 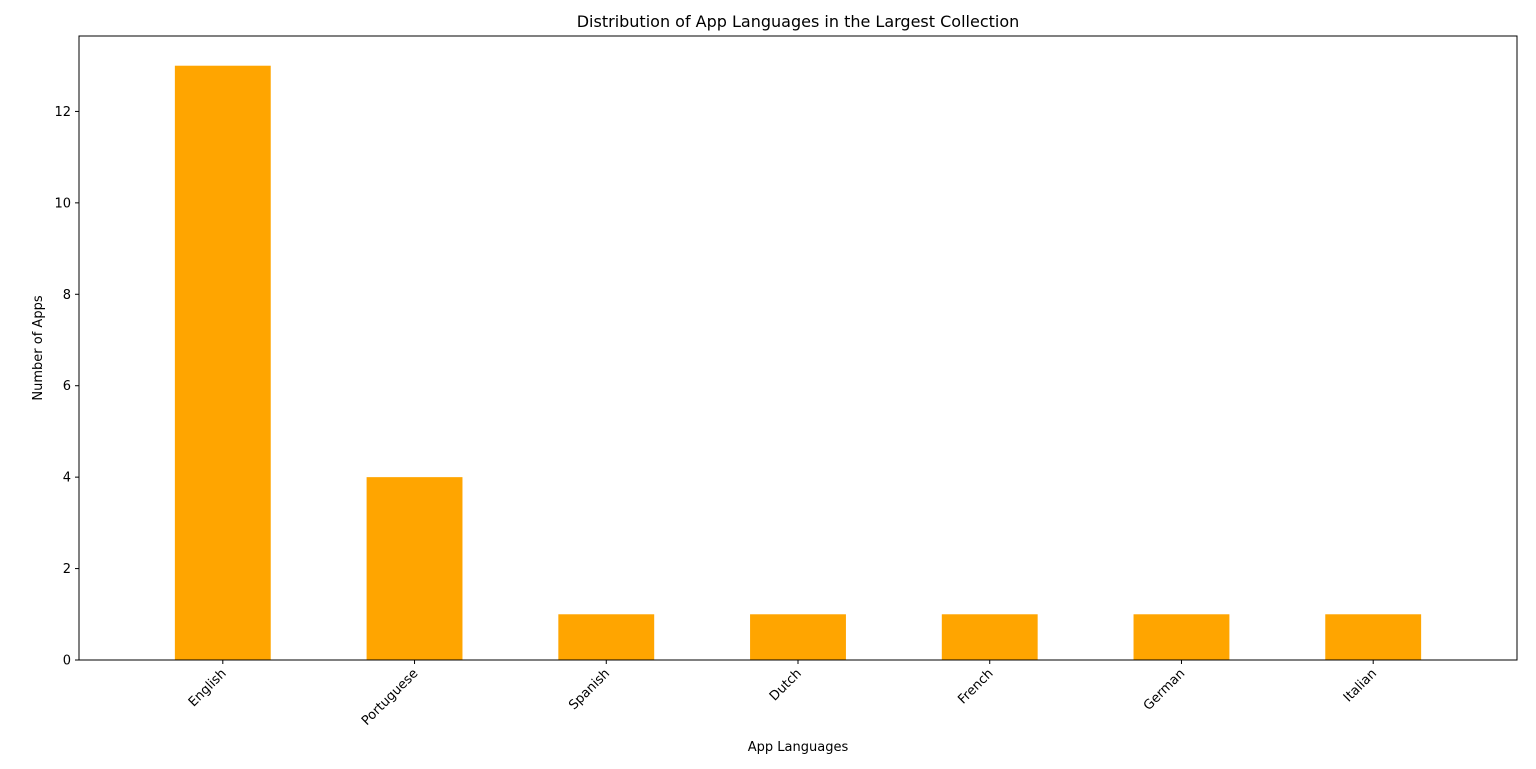 What do you see at coordinates (67, 478) in the screenshot?
I see `y-tick-label: 4` at bounding box center [67, 478].